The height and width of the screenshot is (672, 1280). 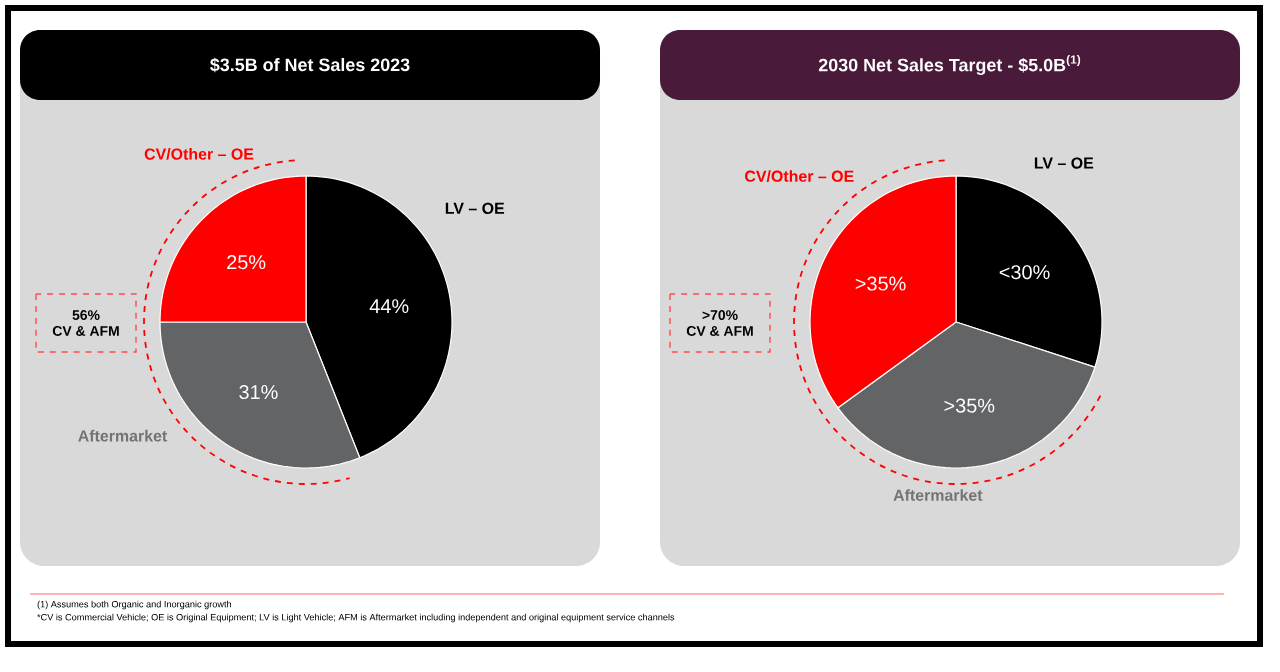 I want to click on data-label: 31%, so click(x=258, y=392).